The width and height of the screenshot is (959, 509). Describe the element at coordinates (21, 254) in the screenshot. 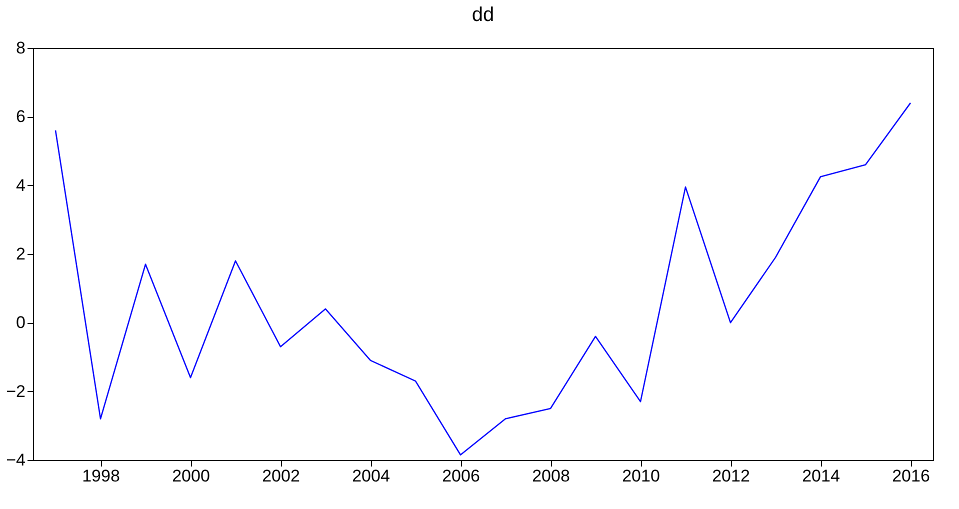

I see `y-tick-label: 2` at that location.